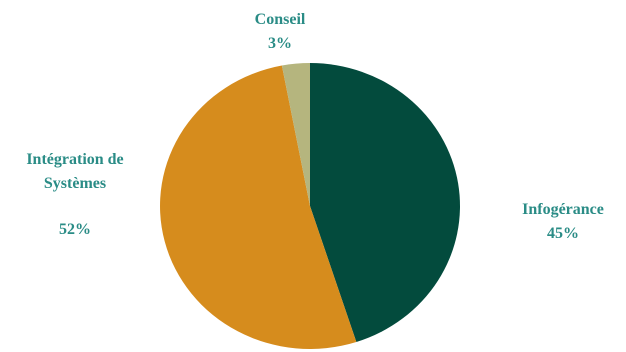  What do you see at coordinates (563, 233) in the screenshot?
I see `slice-label-infogerance-value: 45%` at bounding box center [563, 233].